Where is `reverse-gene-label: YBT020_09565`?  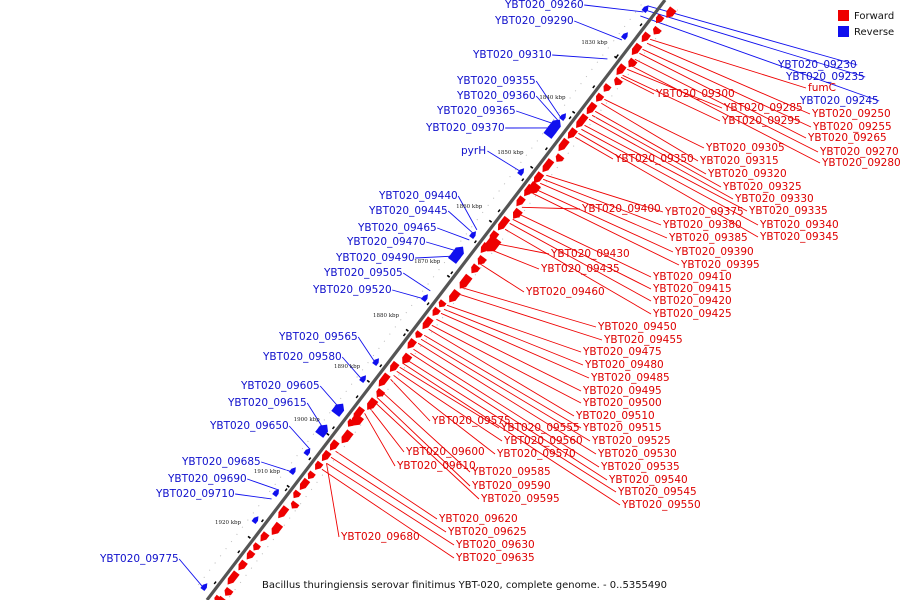
reverse-gene-label: YBT020_09565 is located at coordinates (318, 337).